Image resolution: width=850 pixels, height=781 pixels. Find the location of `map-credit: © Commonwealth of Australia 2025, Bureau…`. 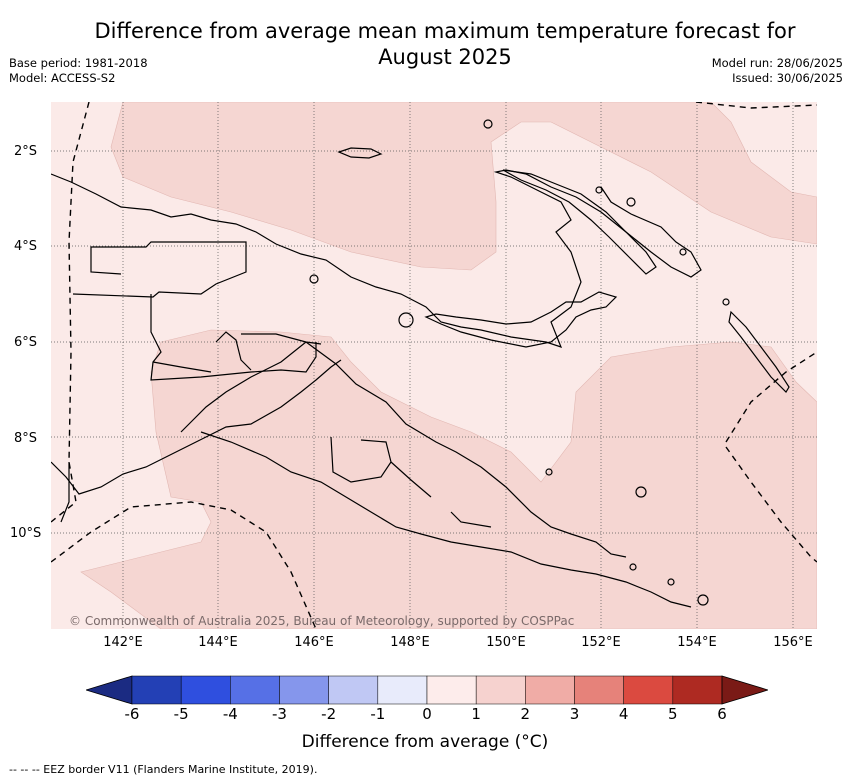

map-credit: © Commonwealth of Australia 2025, Bureau… is located at coordinates (322, 621).